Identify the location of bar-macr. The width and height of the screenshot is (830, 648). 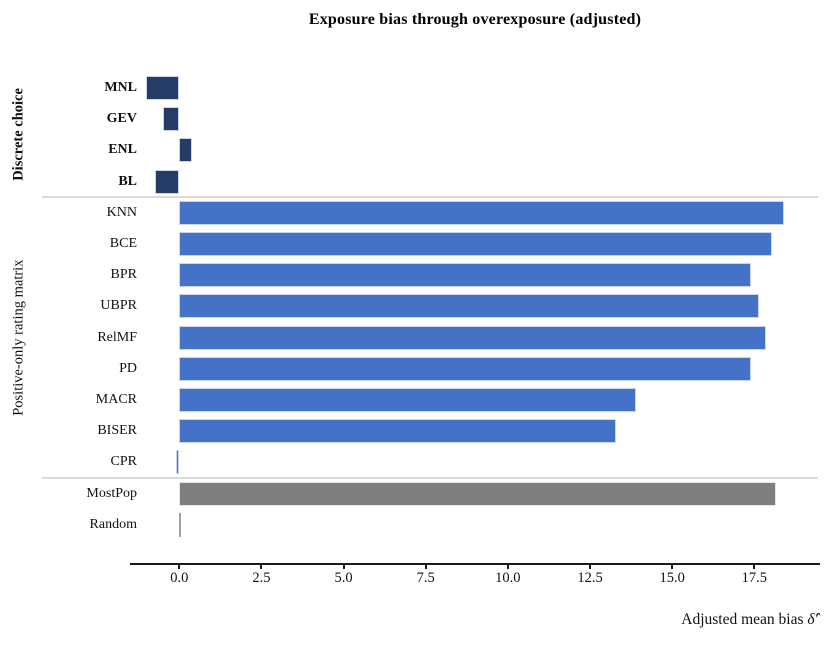
(407, 400).